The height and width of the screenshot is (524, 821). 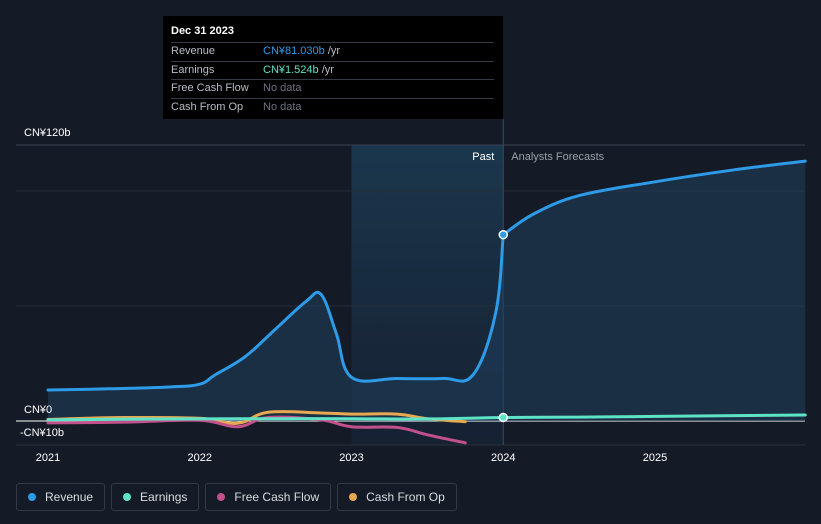 I want to click on y-label-top: CN¥120b, so click(x=47, y=133).